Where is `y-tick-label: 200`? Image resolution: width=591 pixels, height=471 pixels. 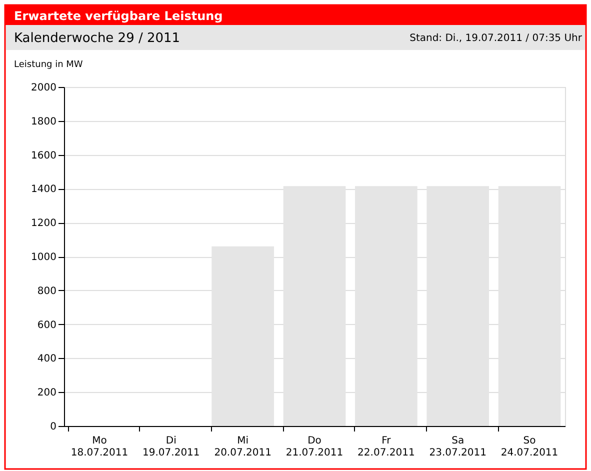 y-tick-label: 200 is located at coordinates (46, 393).